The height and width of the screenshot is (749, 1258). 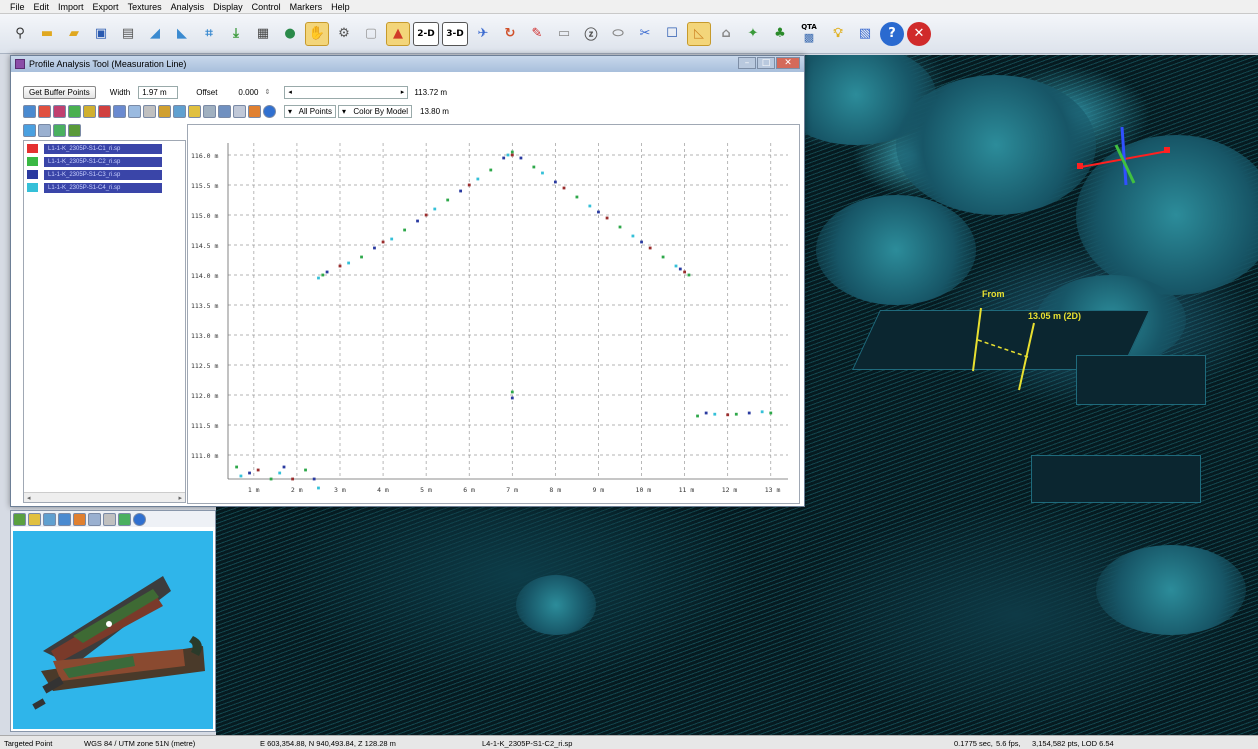 What do you see at coordinates (892, 33) in the screenshot?
I see `help-icon: ?` at bounding box center [892, 33].